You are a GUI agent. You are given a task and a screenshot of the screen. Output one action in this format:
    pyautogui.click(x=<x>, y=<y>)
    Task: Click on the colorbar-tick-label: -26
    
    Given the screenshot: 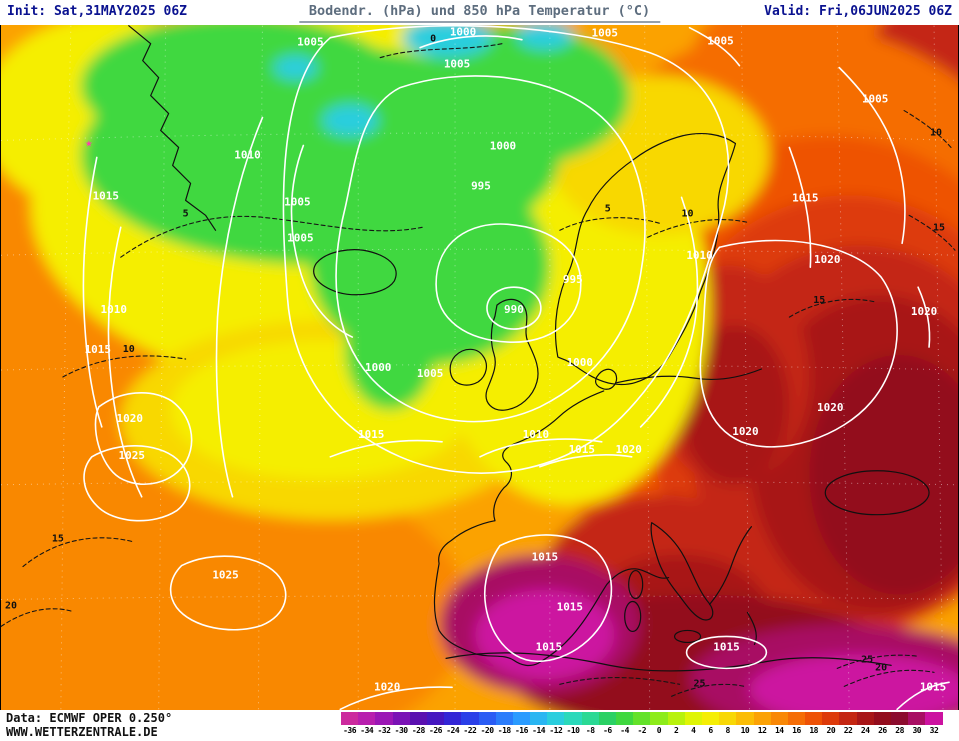 What is the action you would take?
    pyautogui.click(x=435, y=730)
    